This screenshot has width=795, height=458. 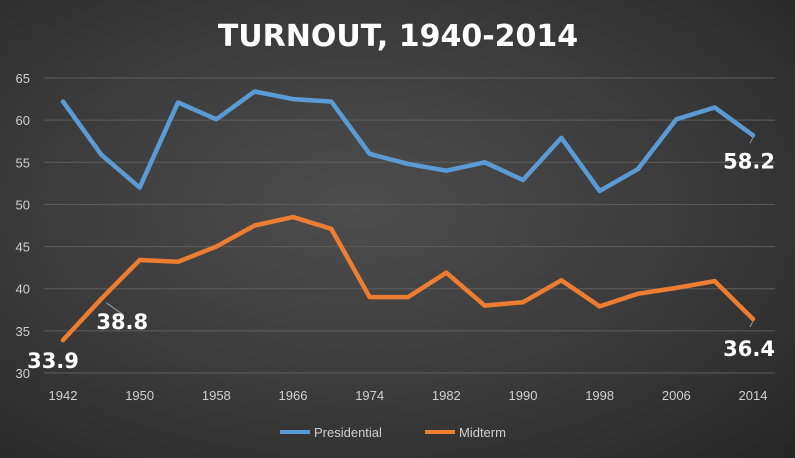 What do you see at coordinates (446, 395) in the screenshot?
I see `x-tick-label: 1982` at bounding box center [446, 395].